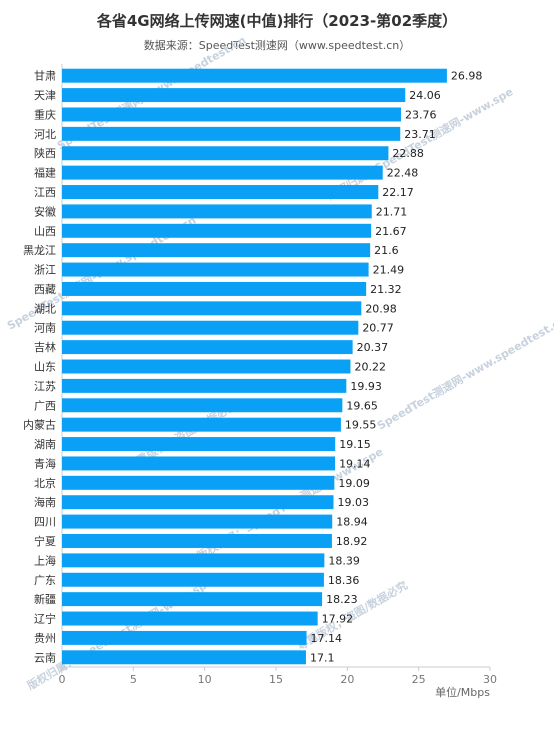 This screenshot has height=745, width=554. I want to click on category-label: 青海, so click(45, 463).